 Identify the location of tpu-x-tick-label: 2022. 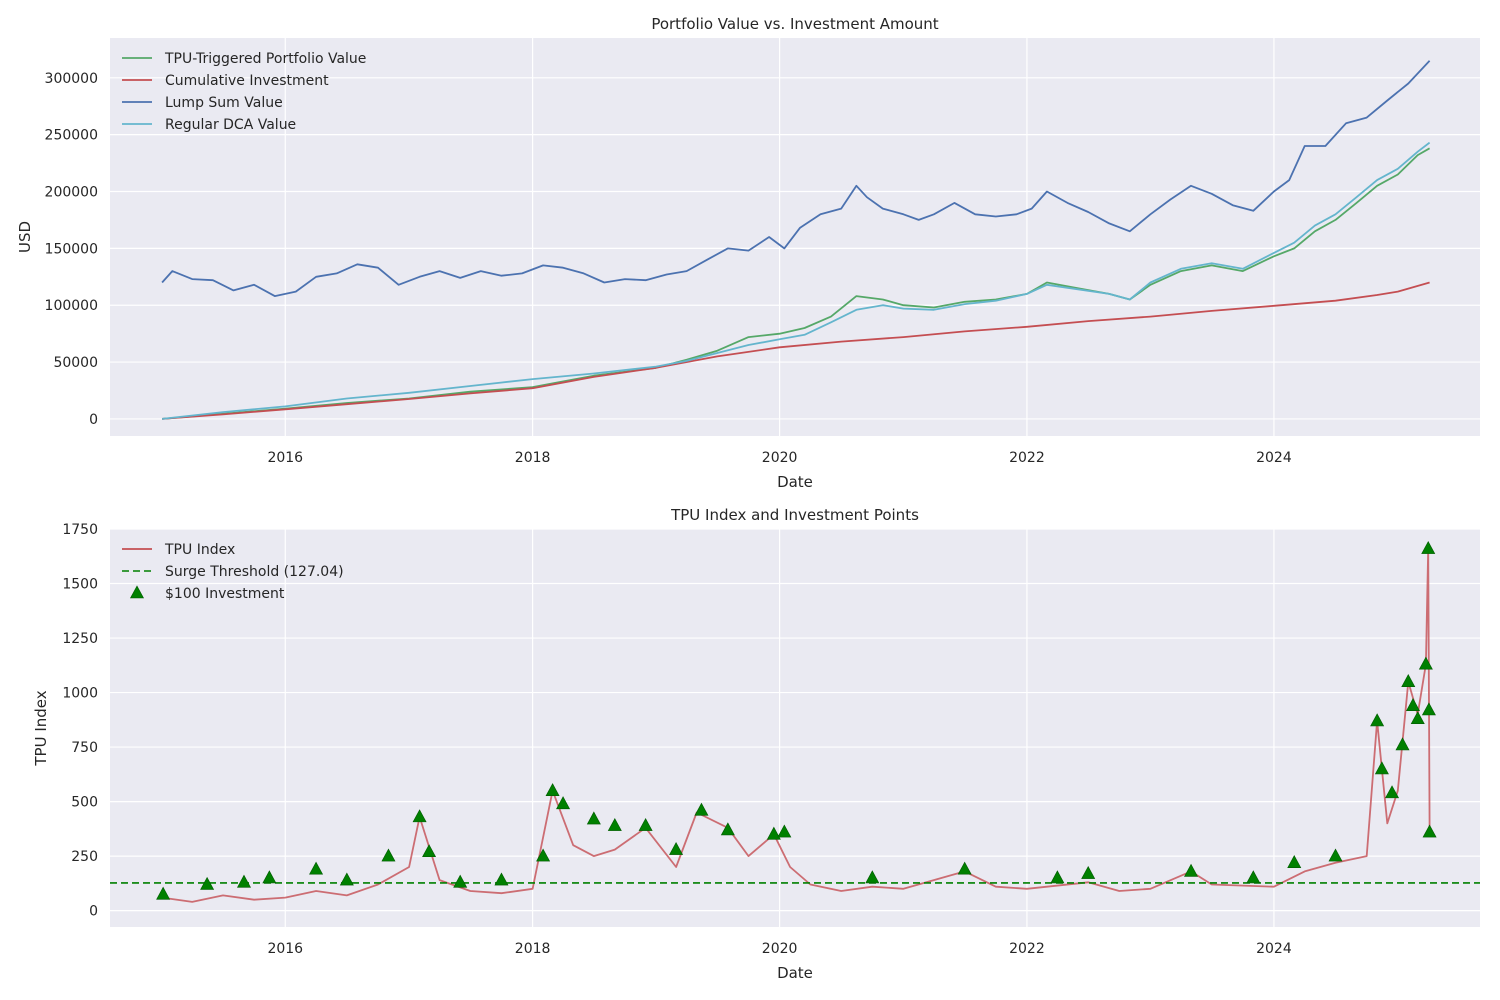
(1027, 949).